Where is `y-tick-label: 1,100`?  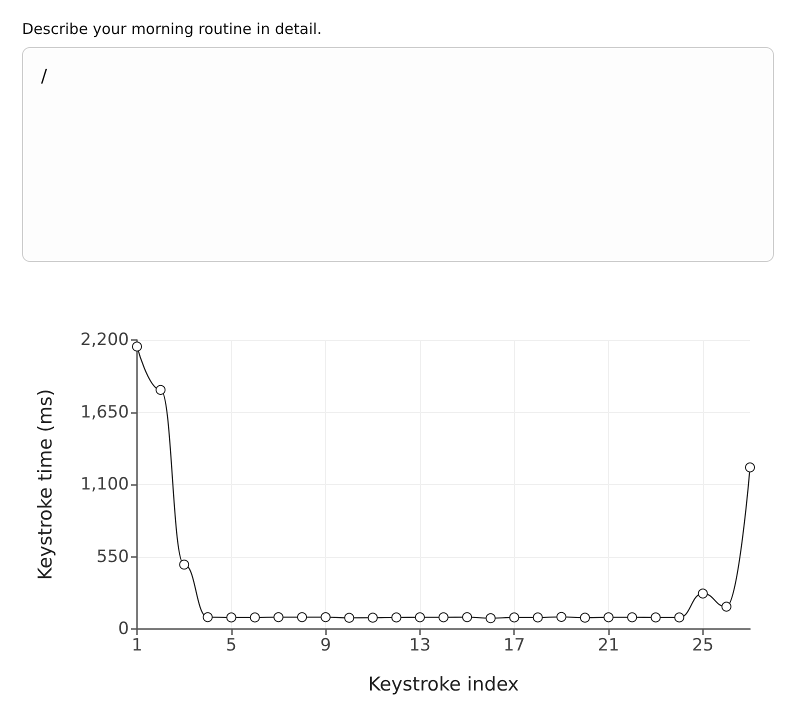 y-tick-label: 1,100 is located at coordinates (104, 484).